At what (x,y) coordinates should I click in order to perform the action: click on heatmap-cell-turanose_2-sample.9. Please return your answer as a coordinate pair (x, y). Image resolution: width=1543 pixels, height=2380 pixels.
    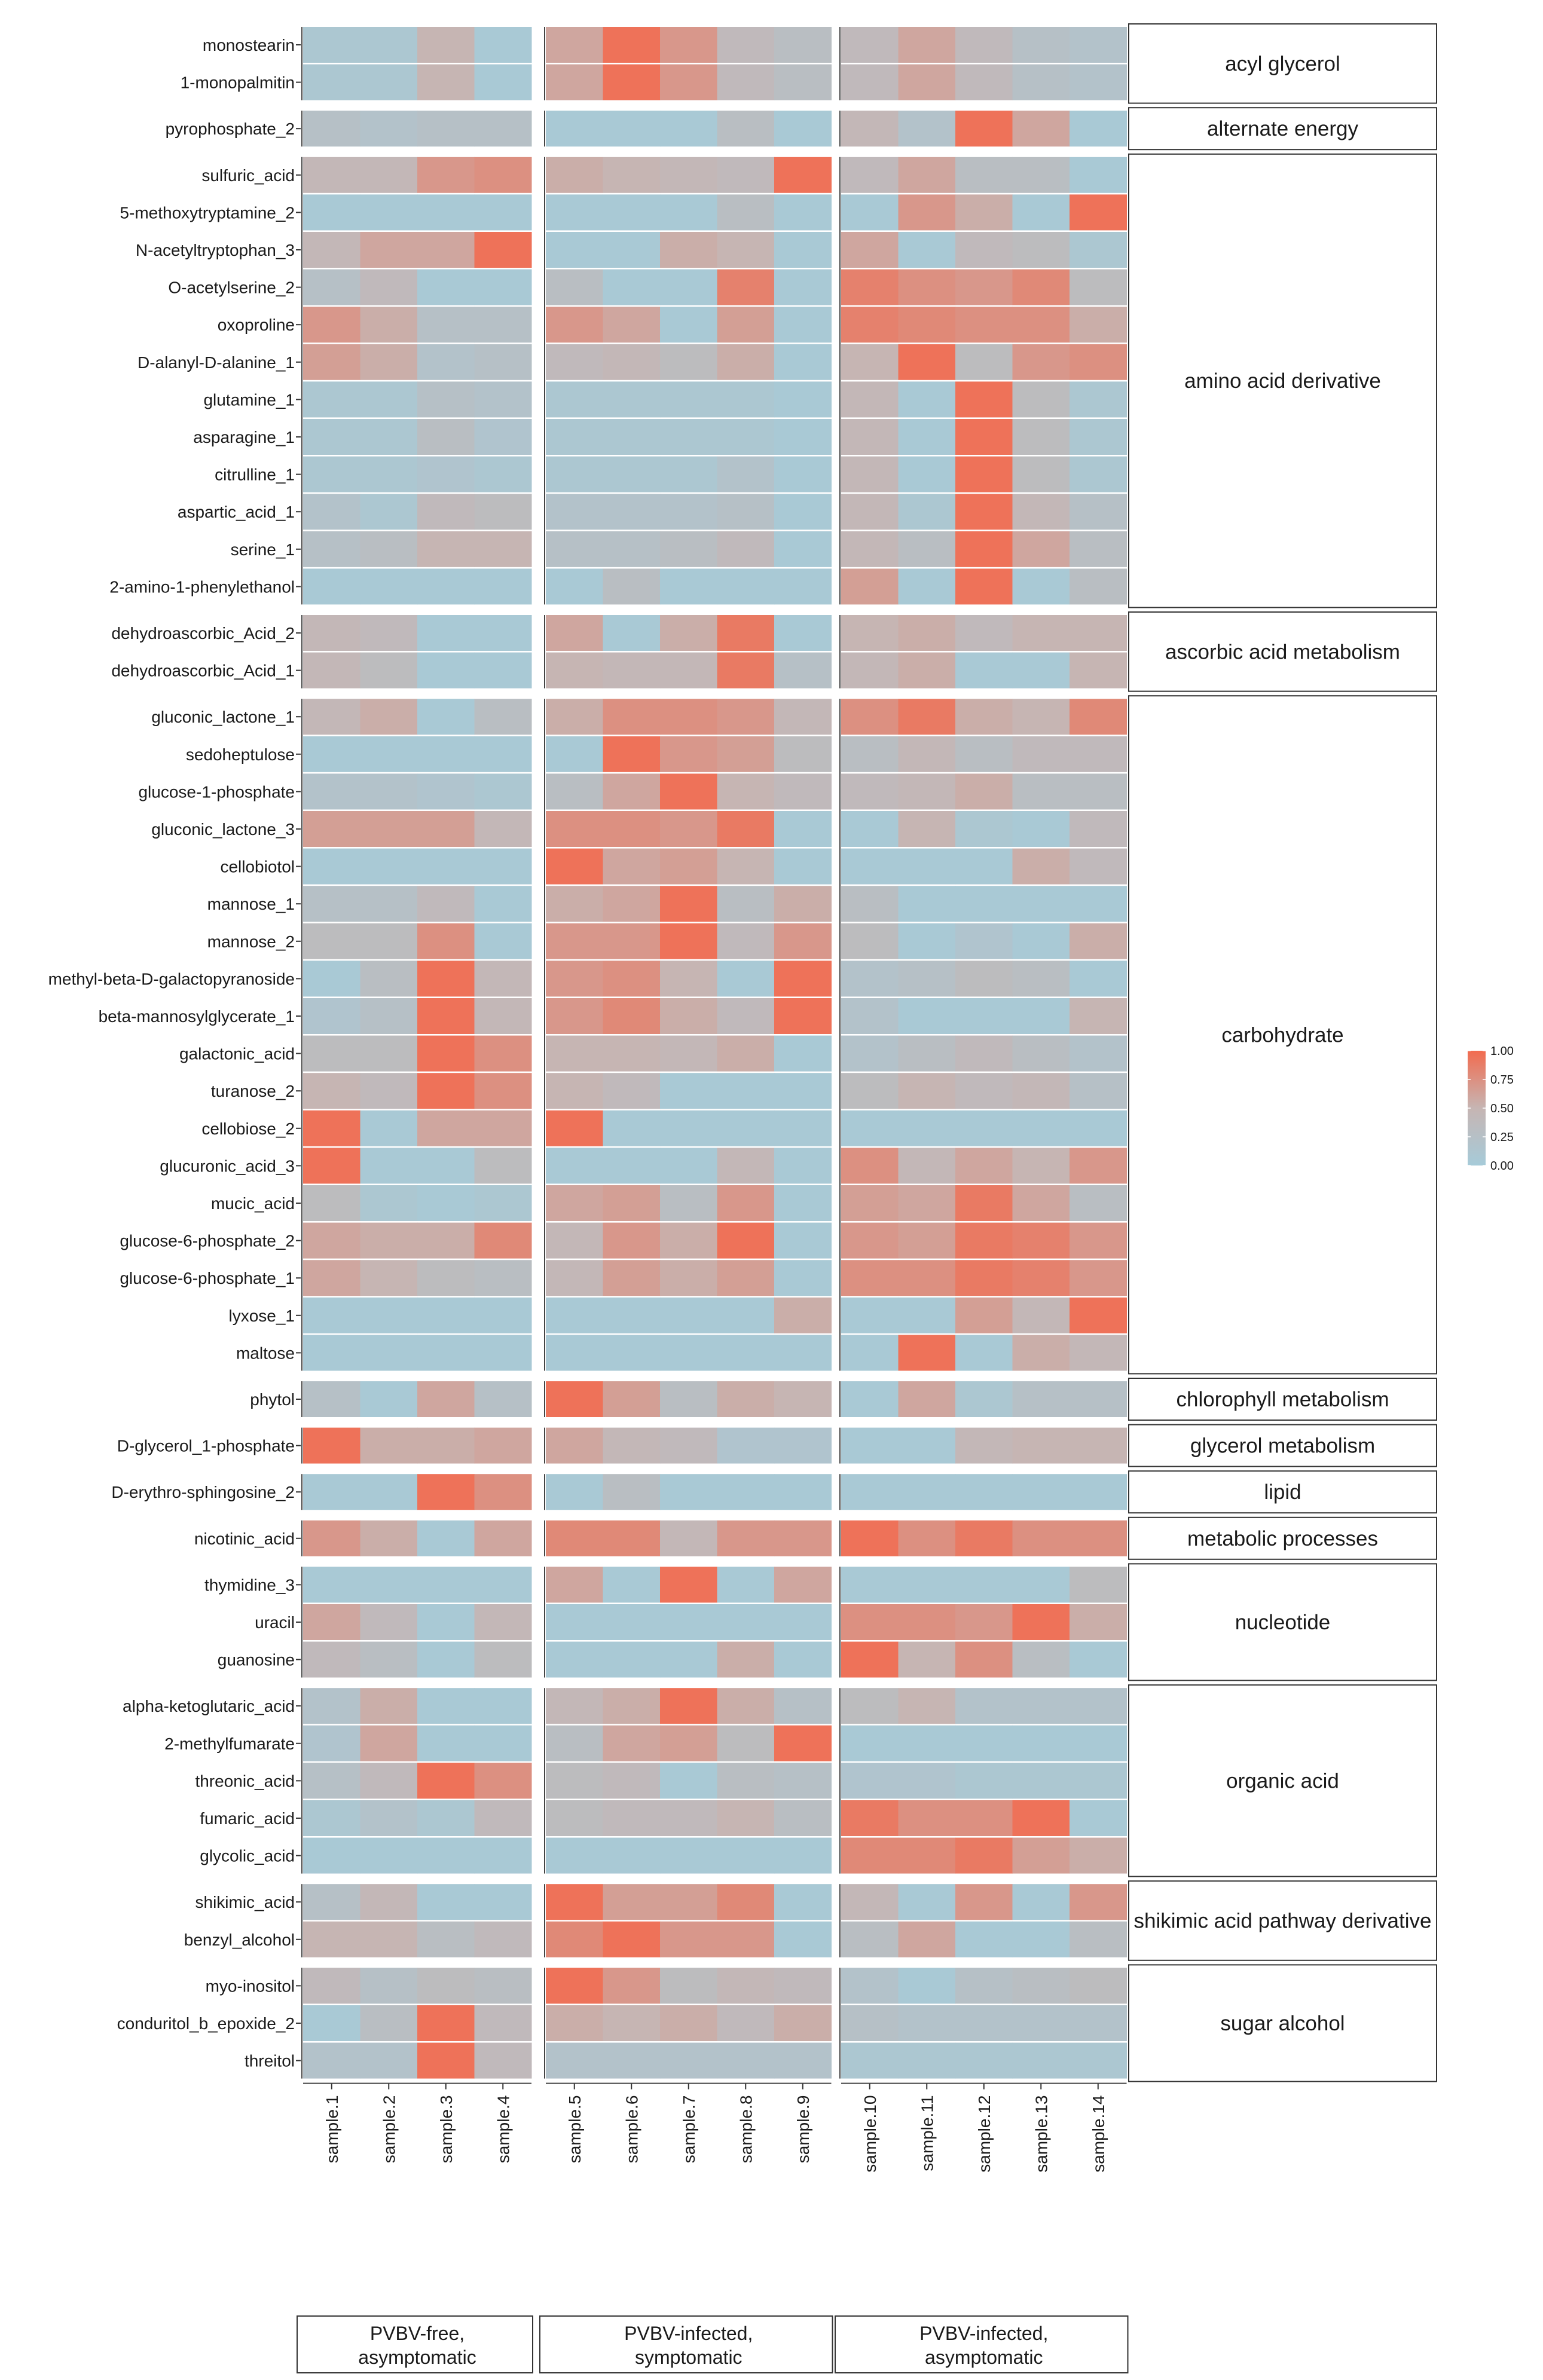
    Looking at the image, I should click on (803, 1091).